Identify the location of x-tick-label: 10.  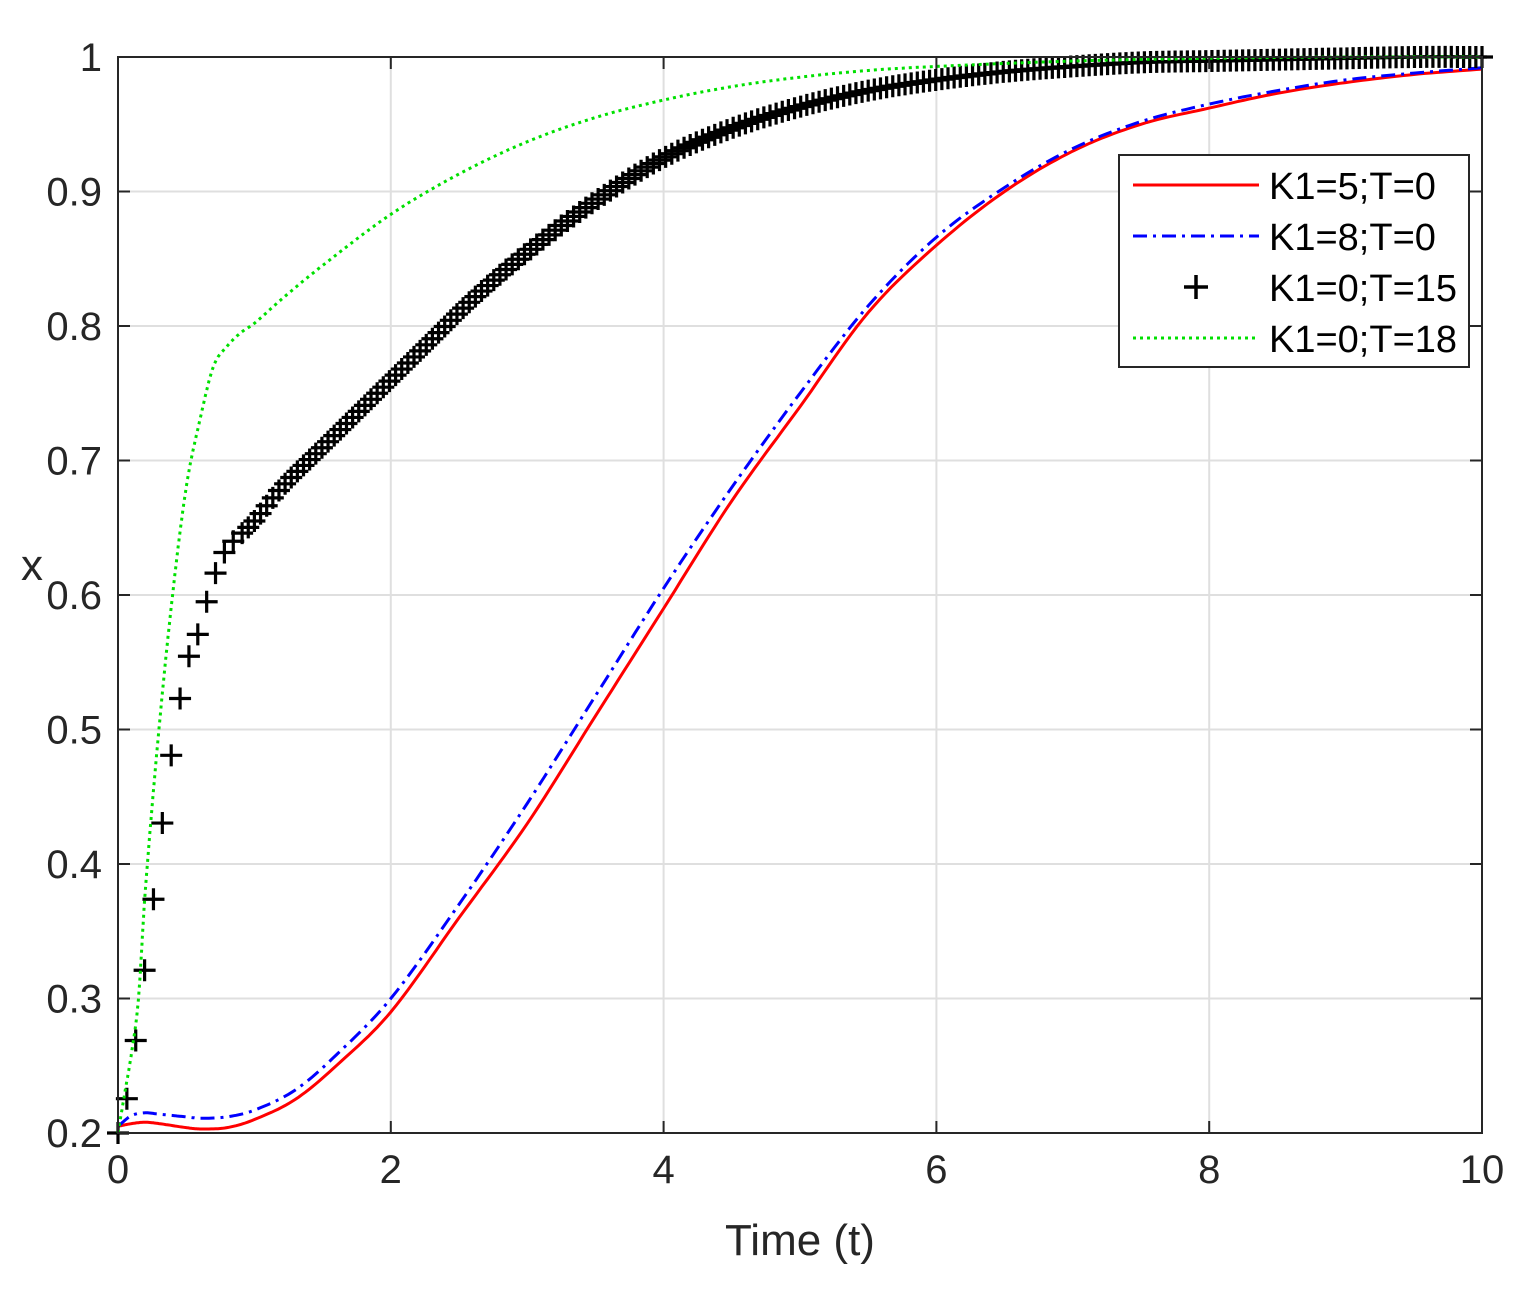
(1482, 1170).